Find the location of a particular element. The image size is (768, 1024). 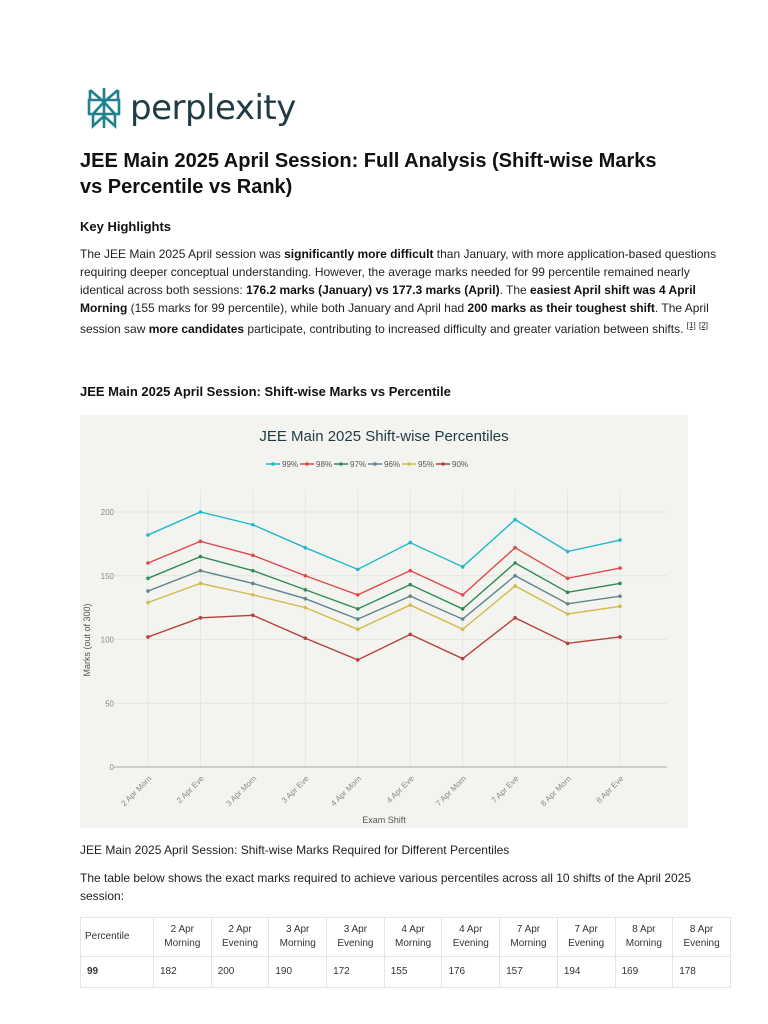

legend-label: 96% is located at coordinates (392, 464).